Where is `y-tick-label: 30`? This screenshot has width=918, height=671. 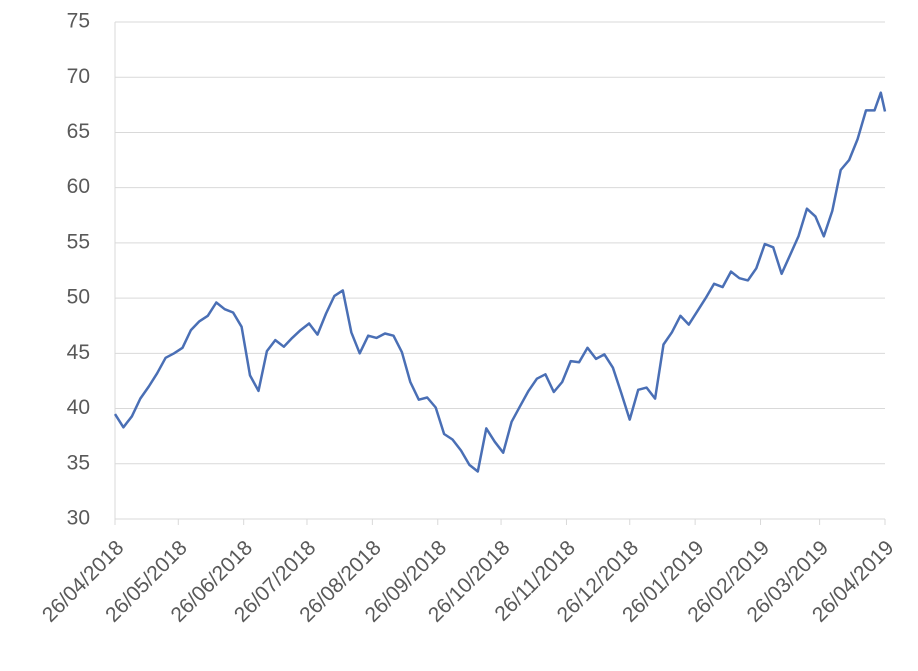
y-tick-label: 30 is located at coordinates (78, 518).